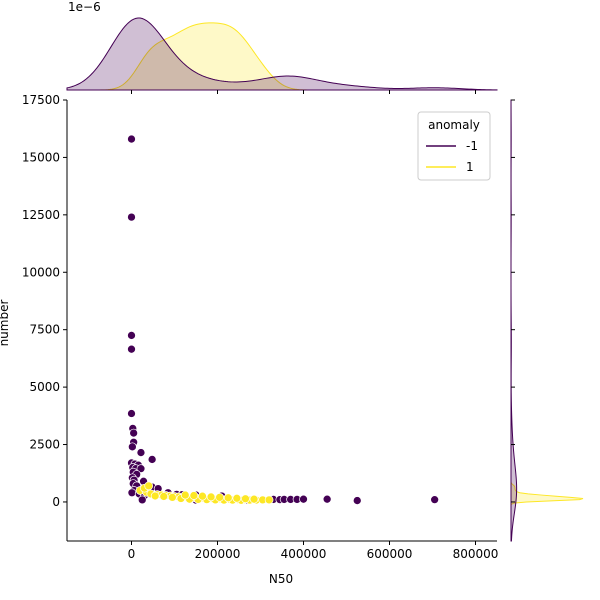  I want to click on legend-label-1: 1, so click(470, 167).